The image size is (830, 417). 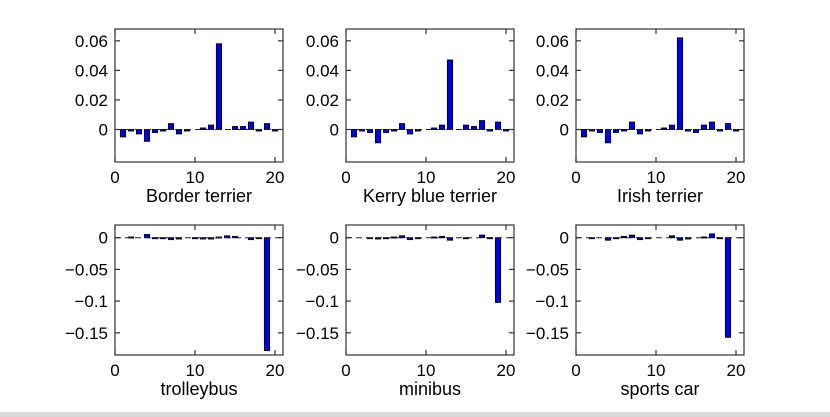 I want to click on subplot-kerry-blue-terrier: 0 10 20 0.06 0.04 0.02 0 Kerry blue terrier, so click(x=407, y=116).